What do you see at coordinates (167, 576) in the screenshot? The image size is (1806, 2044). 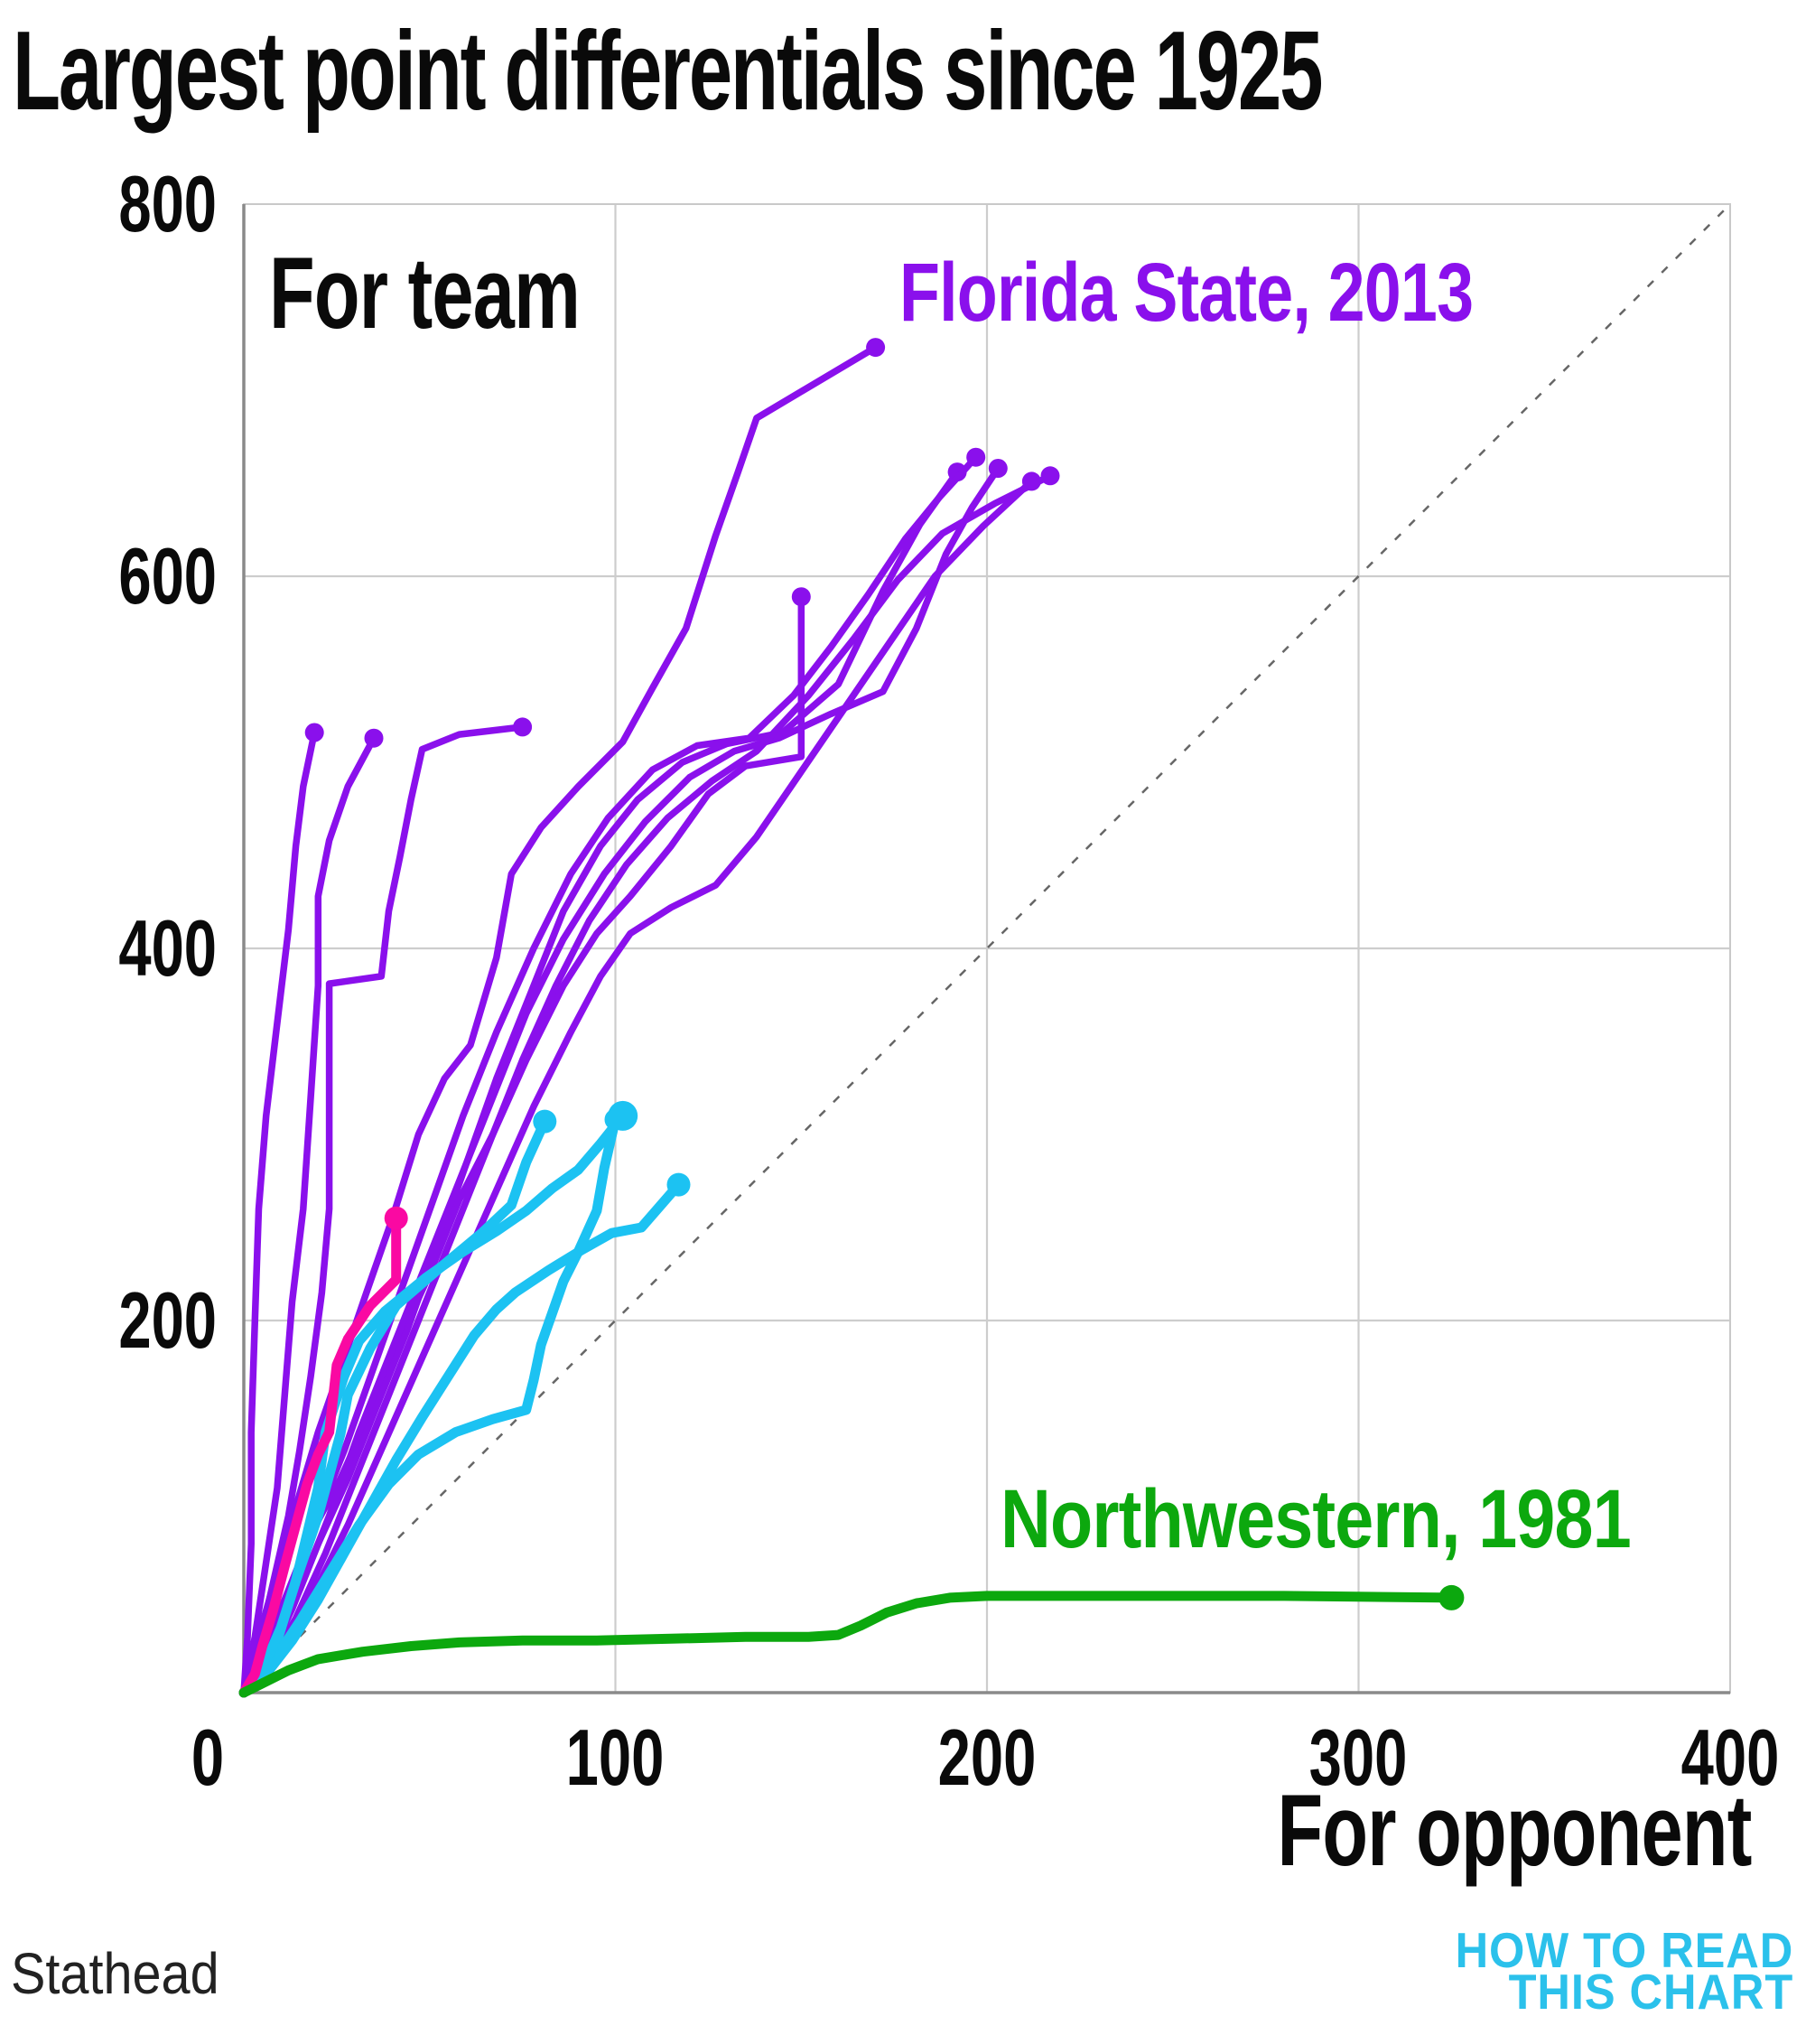 I see `y-tick-600: 600` at bounding box center [167, 576].